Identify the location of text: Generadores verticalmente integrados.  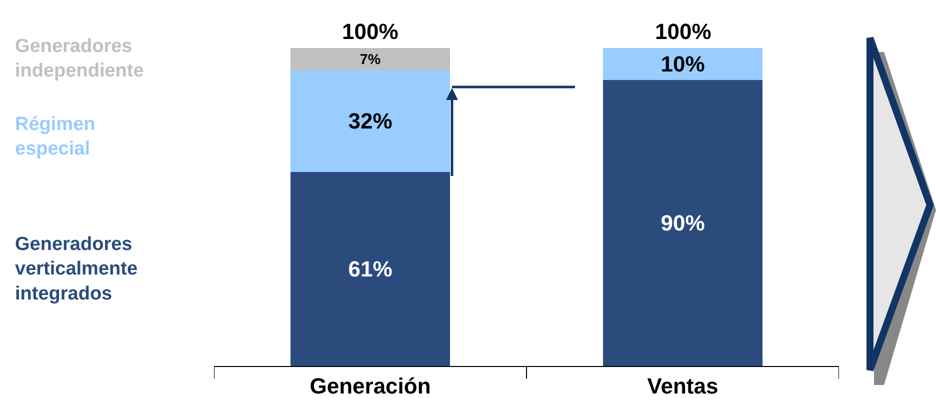
(76, 269).